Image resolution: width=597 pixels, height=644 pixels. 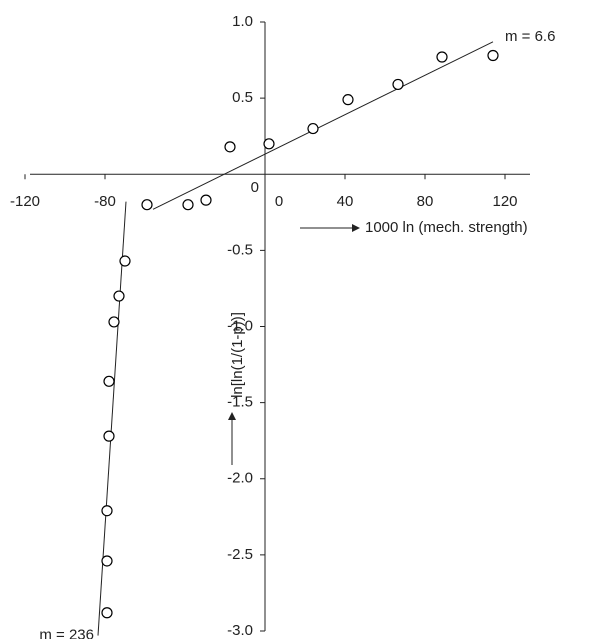 What do you see at coordinates (446, 227) in the screenshot?
I see `x-axis-label: 1000 ln (mech. strength)` at bounding box center [446, 227].